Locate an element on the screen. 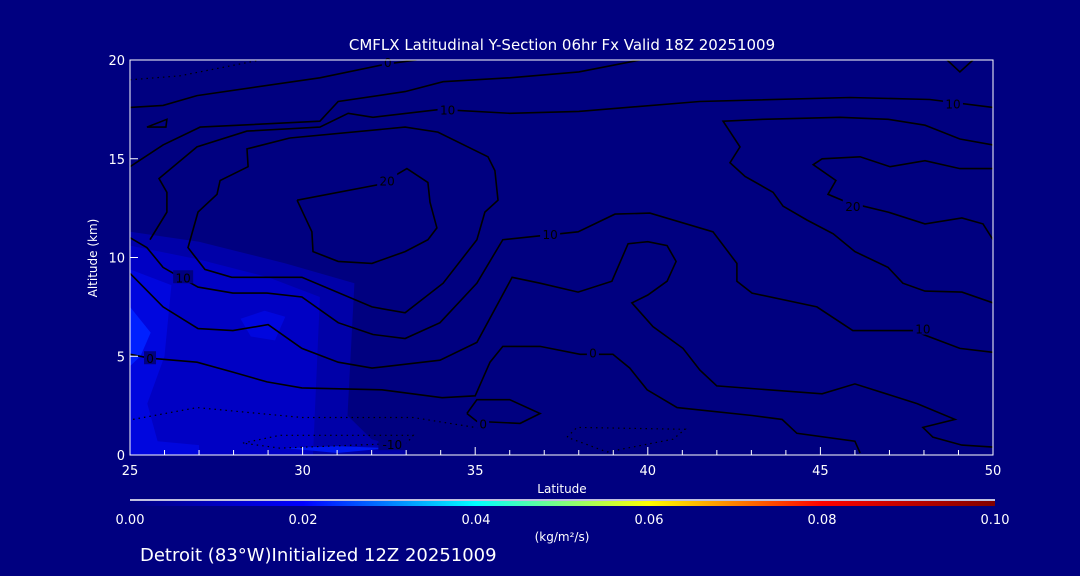 The image size is (1080, 576). y-tick-label: 5 is located at coordinates (121, 357).